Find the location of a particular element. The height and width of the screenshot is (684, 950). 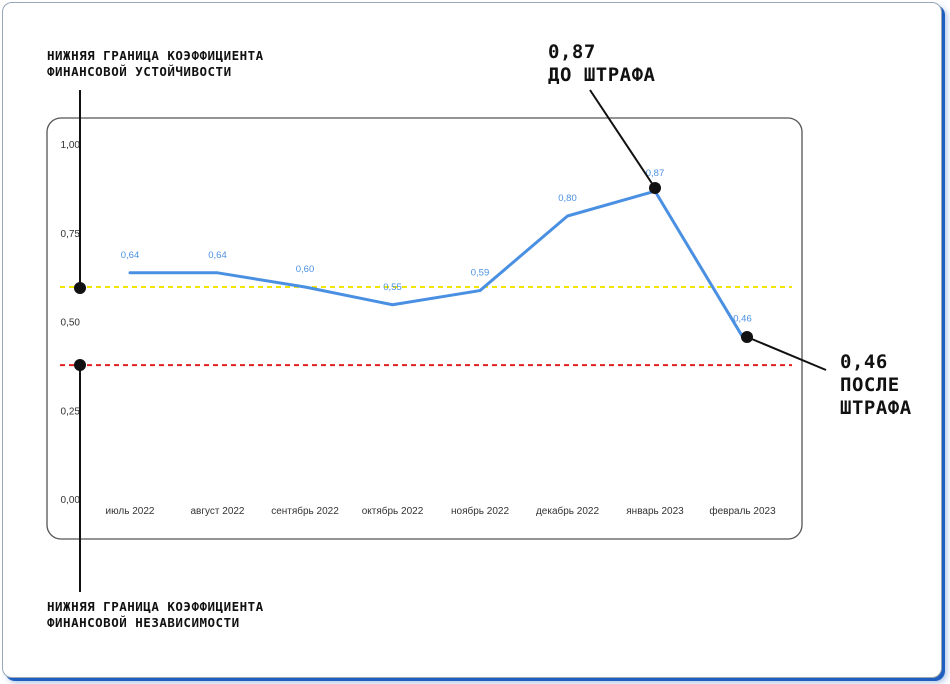

y-tick-label: 0,00 is located at coordinates (71, 500).